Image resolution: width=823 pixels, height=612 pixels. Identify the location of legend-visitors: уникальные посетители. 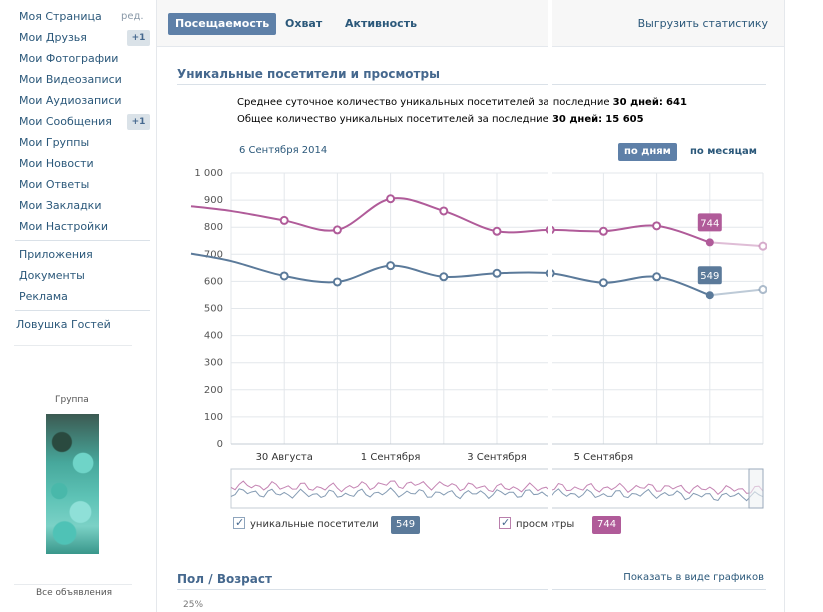
(306, 524).